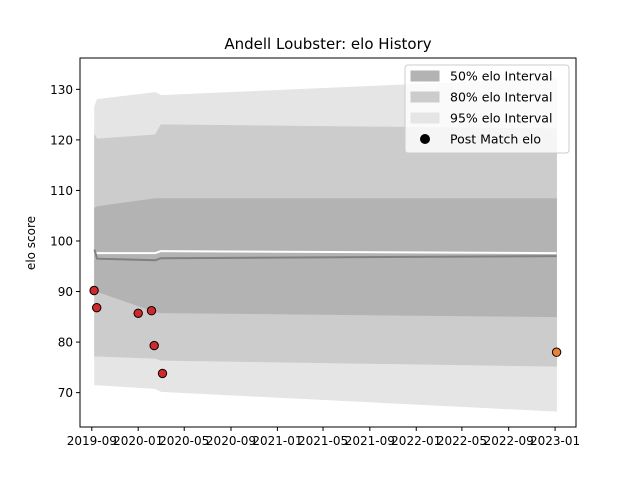  What do you see at coordinates (61, 241) in the screenshot?
I see `y-tick-label-3: 100` at bounding box center [61, 241].